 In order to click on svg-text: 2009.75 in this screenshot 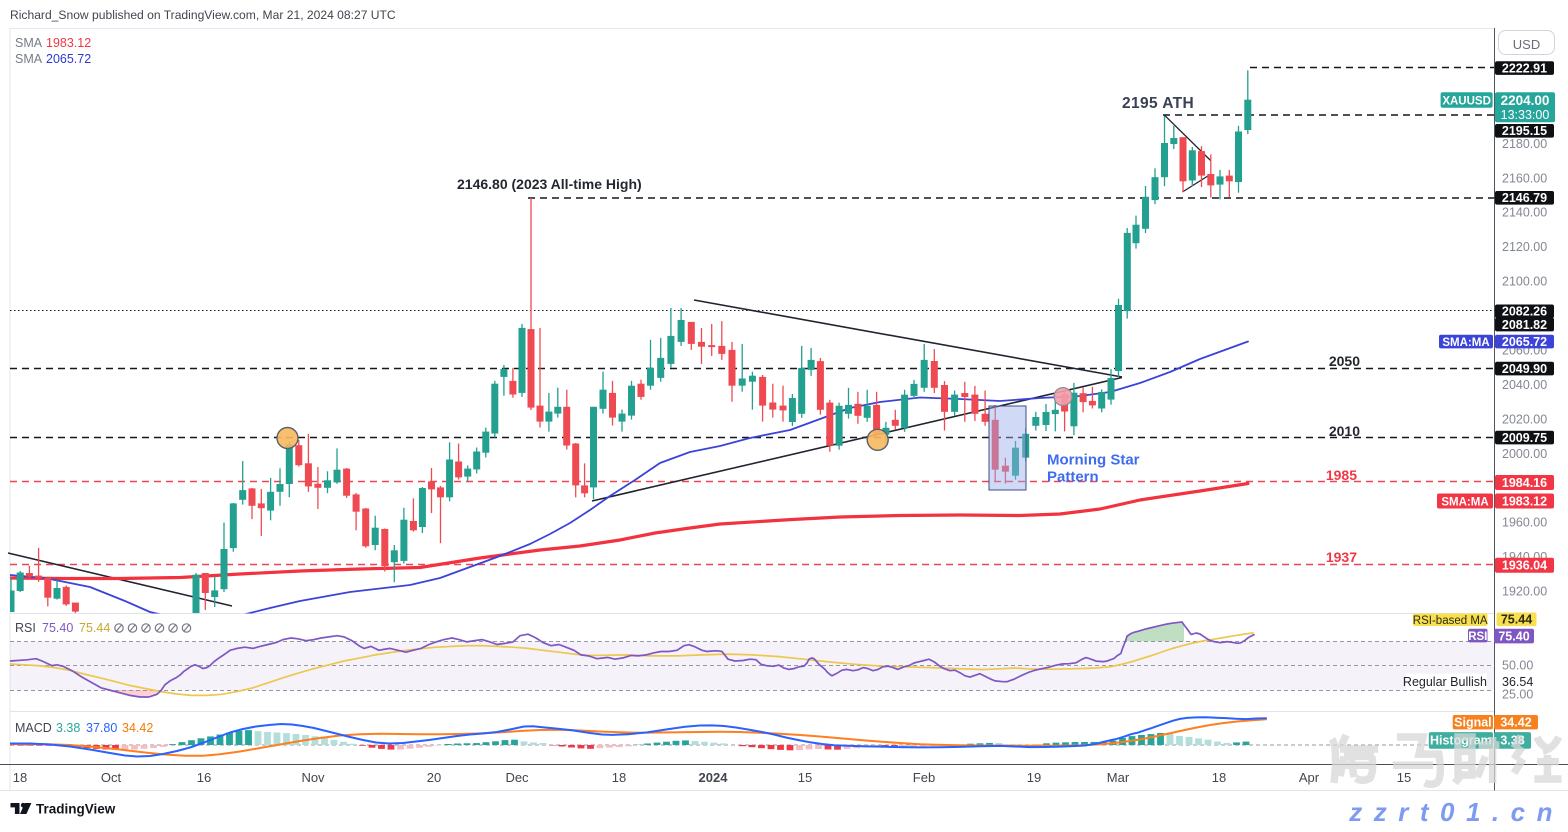, I will do `click(1524, 438)`.